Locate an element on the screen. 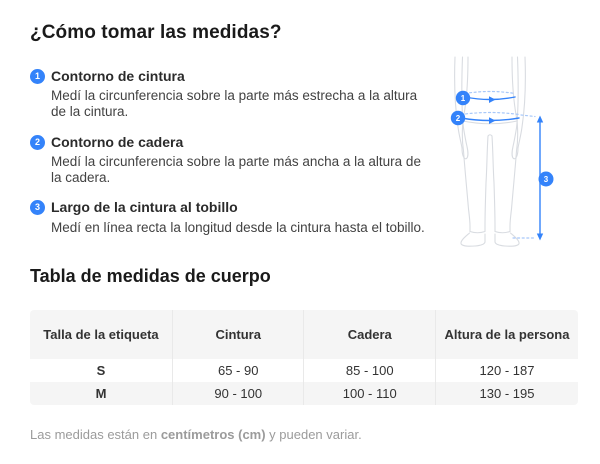  column-header-height: Altura de la persona is located at coordinates (506, 335).